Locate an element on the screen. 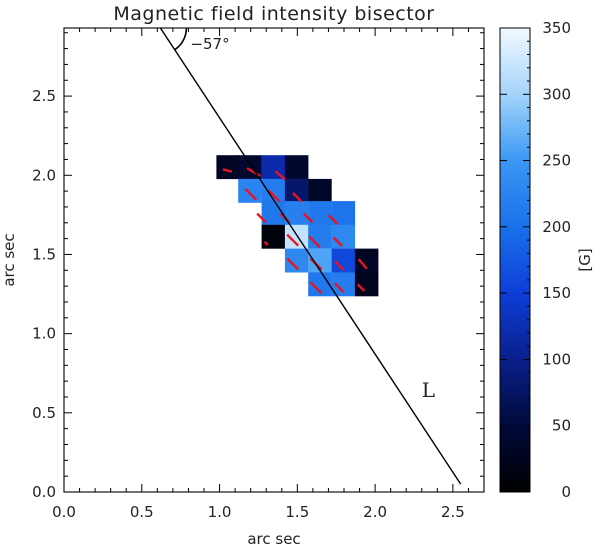 The height and width of the screenshot is (547, 600). heatmap is located at coordinates (297, 226).